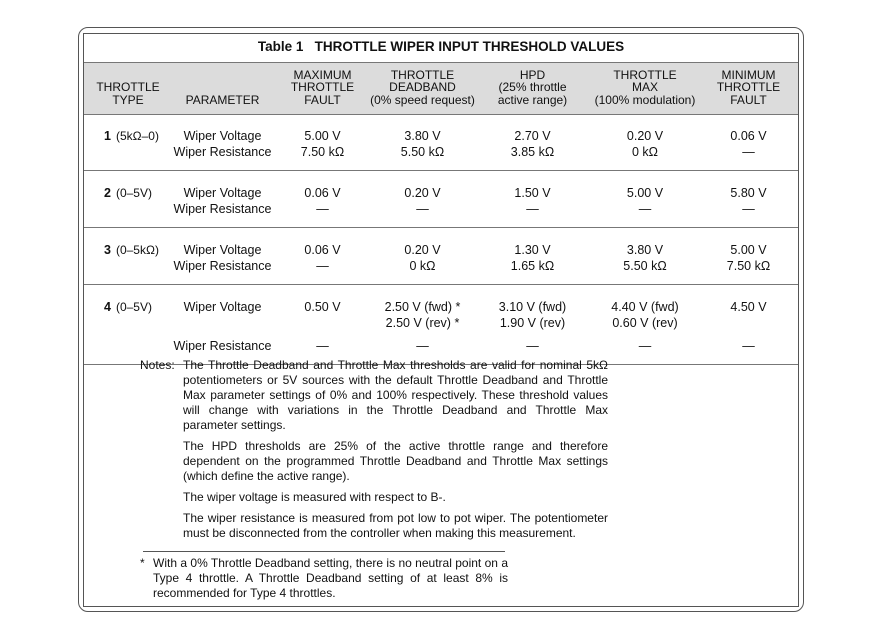 Image resolution: width=876 pixels, height=635 pixels. I want to click on header-text: HPD, so click(532, 74).